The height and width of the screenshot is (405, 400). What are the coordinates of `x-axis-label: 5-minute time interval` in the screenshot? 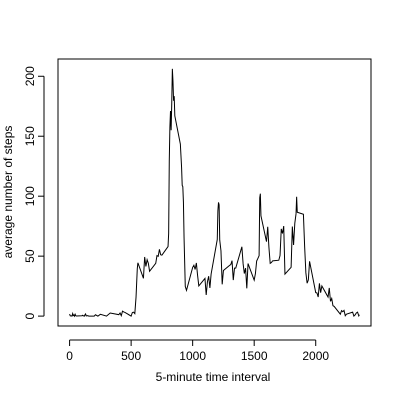 It's located at (213, 377).